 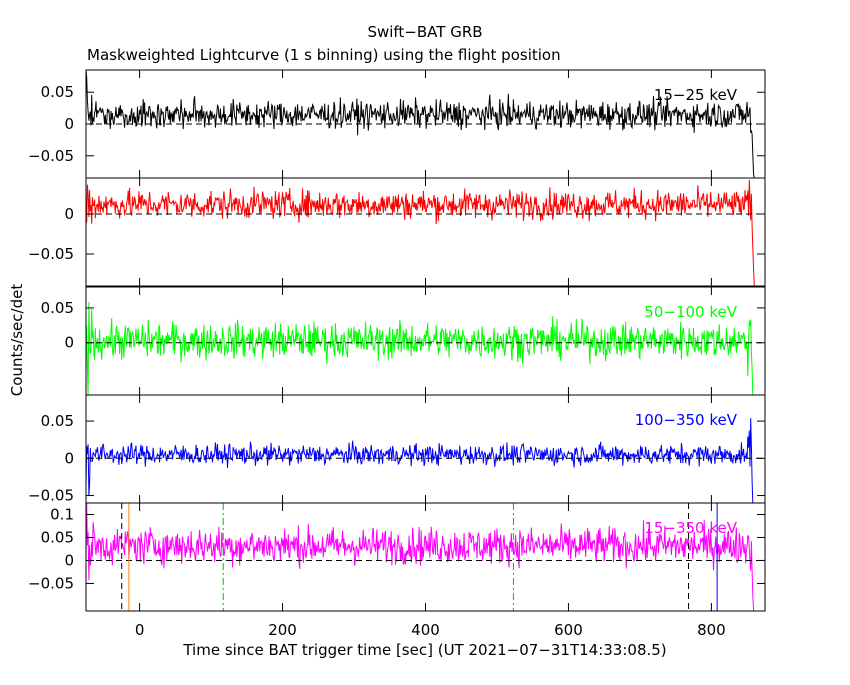 What do you see at coordinates (568, 630) in the screenshot?
I see `x-tick-label: 600` at bounding box center [568, 630].